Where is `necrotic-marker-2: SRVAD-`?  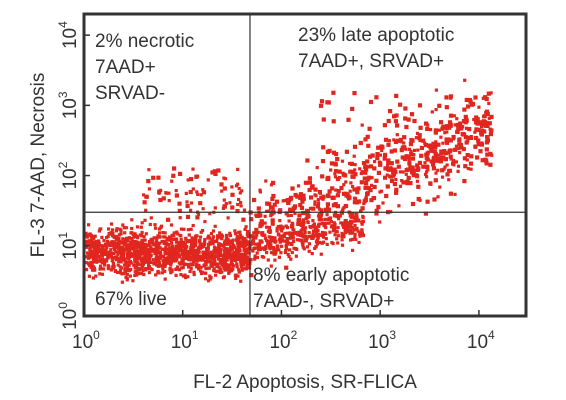
necrotic-marker-2: SRVAD- is located at coordinates (130, 93).